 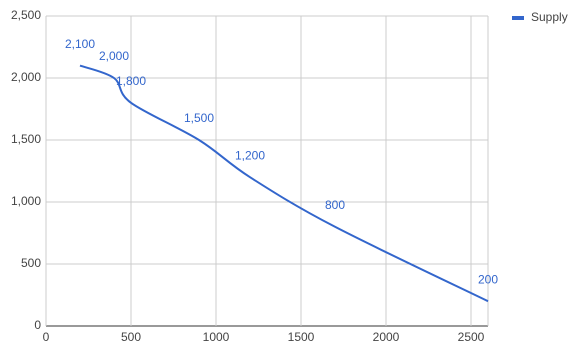 What do you see at coordinates (471, 337) in the screenshot?
I see `x-tick-label: 2500` at bounding box center [471, 337].